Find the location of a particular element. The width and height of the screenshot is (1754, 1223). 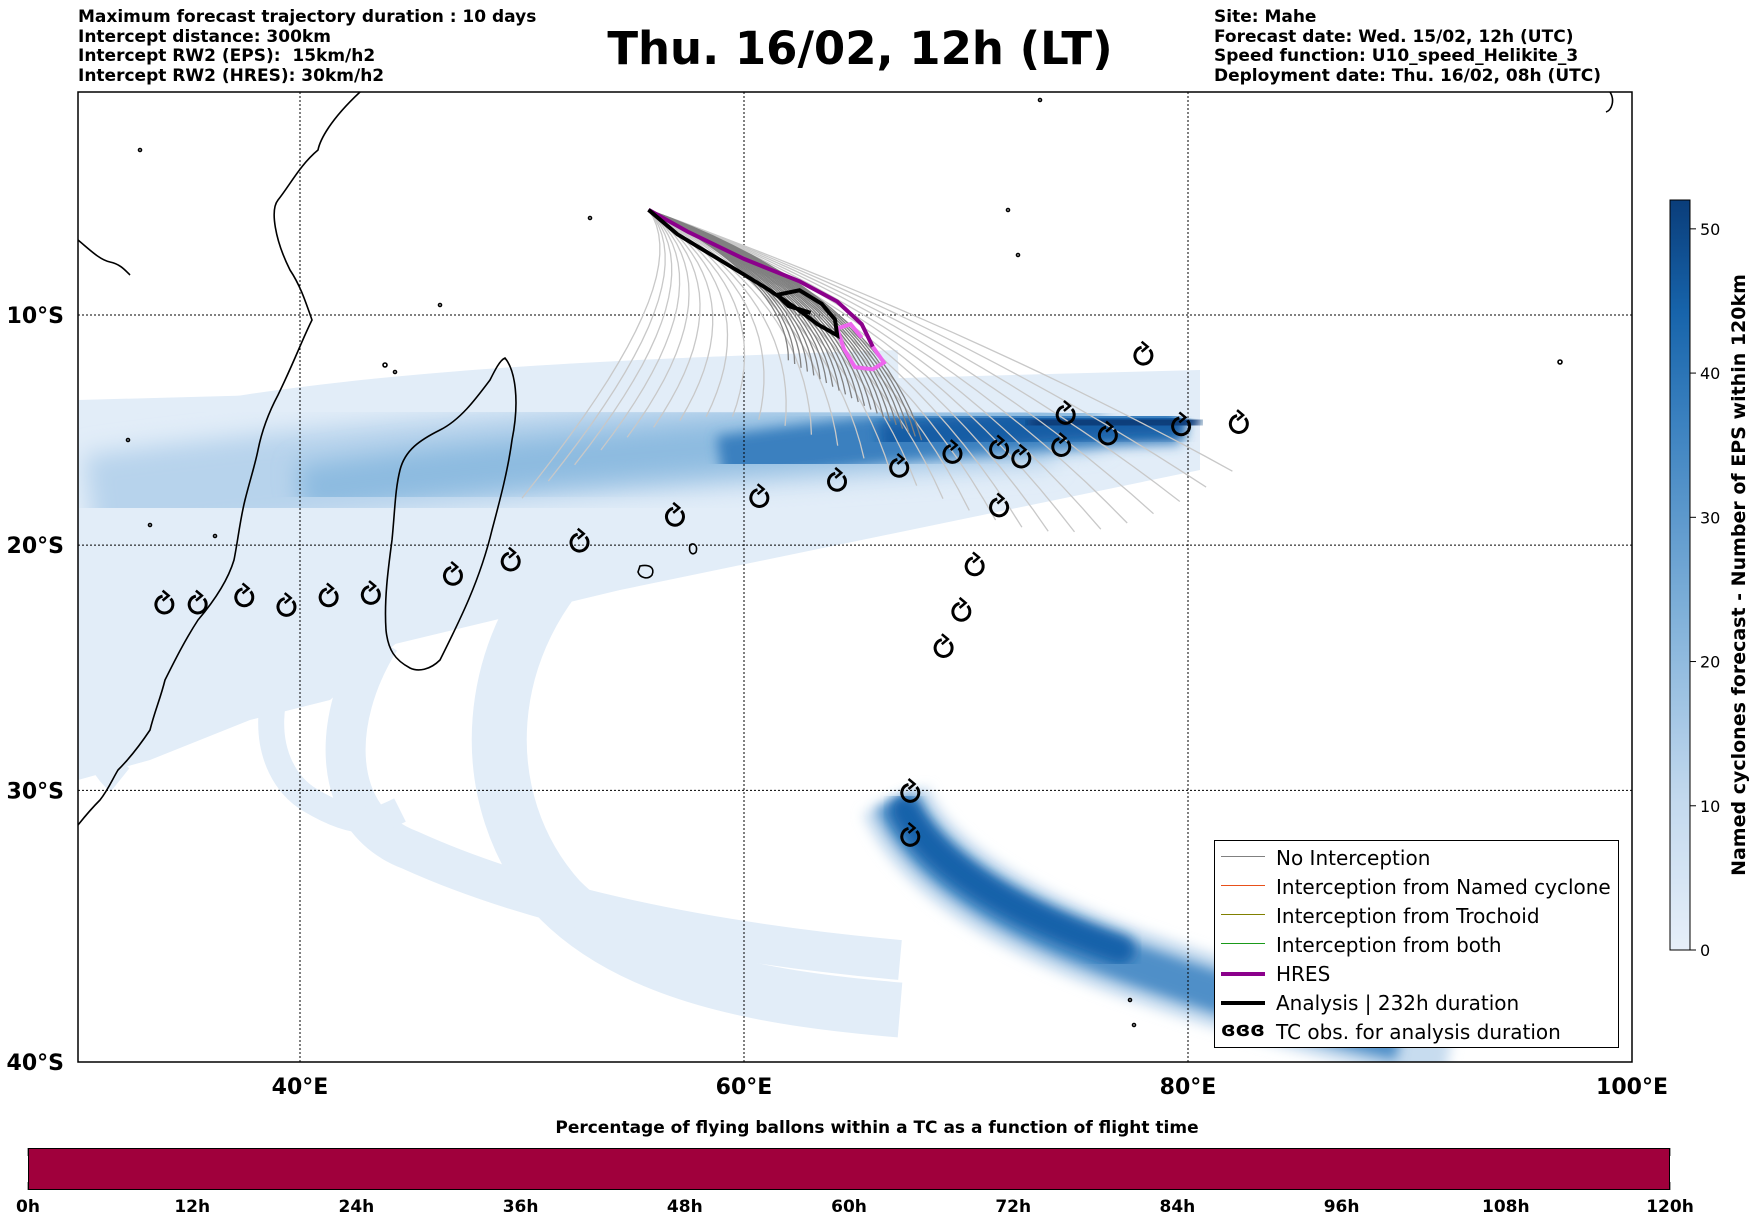

analysis-track is located at coordinates (743, 274).